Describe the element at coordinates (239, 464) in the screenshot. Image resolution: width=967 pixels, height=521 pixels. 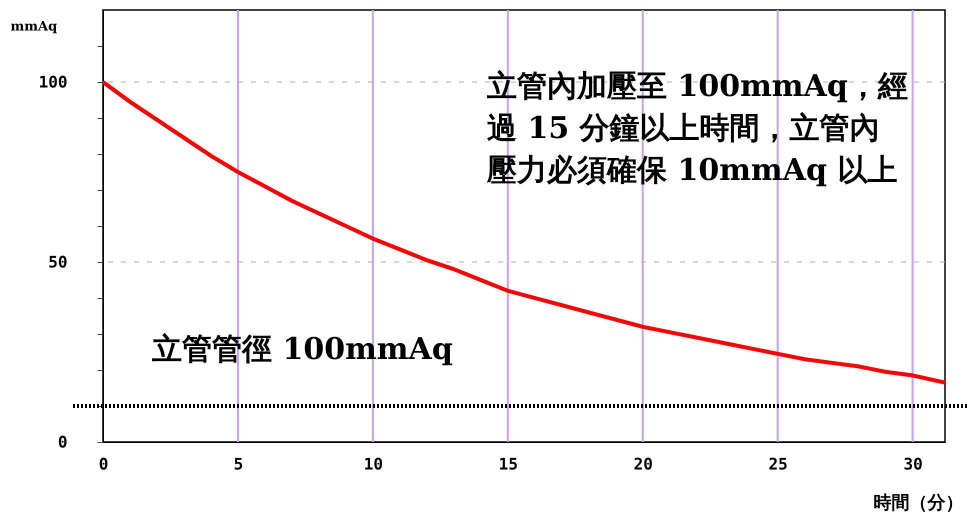
I see `x-tick-label: 5` at that location.